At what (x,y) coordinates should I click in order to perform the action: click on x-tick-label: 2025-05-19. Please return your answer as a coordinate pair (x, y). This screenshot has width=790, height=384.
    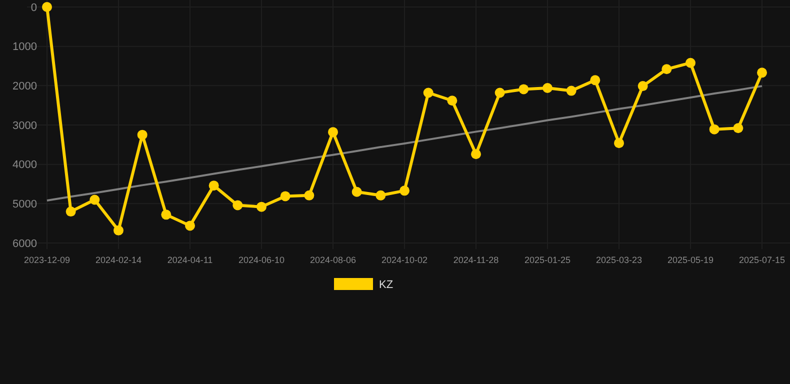
    Looking at the image, I should click on (690, 260).